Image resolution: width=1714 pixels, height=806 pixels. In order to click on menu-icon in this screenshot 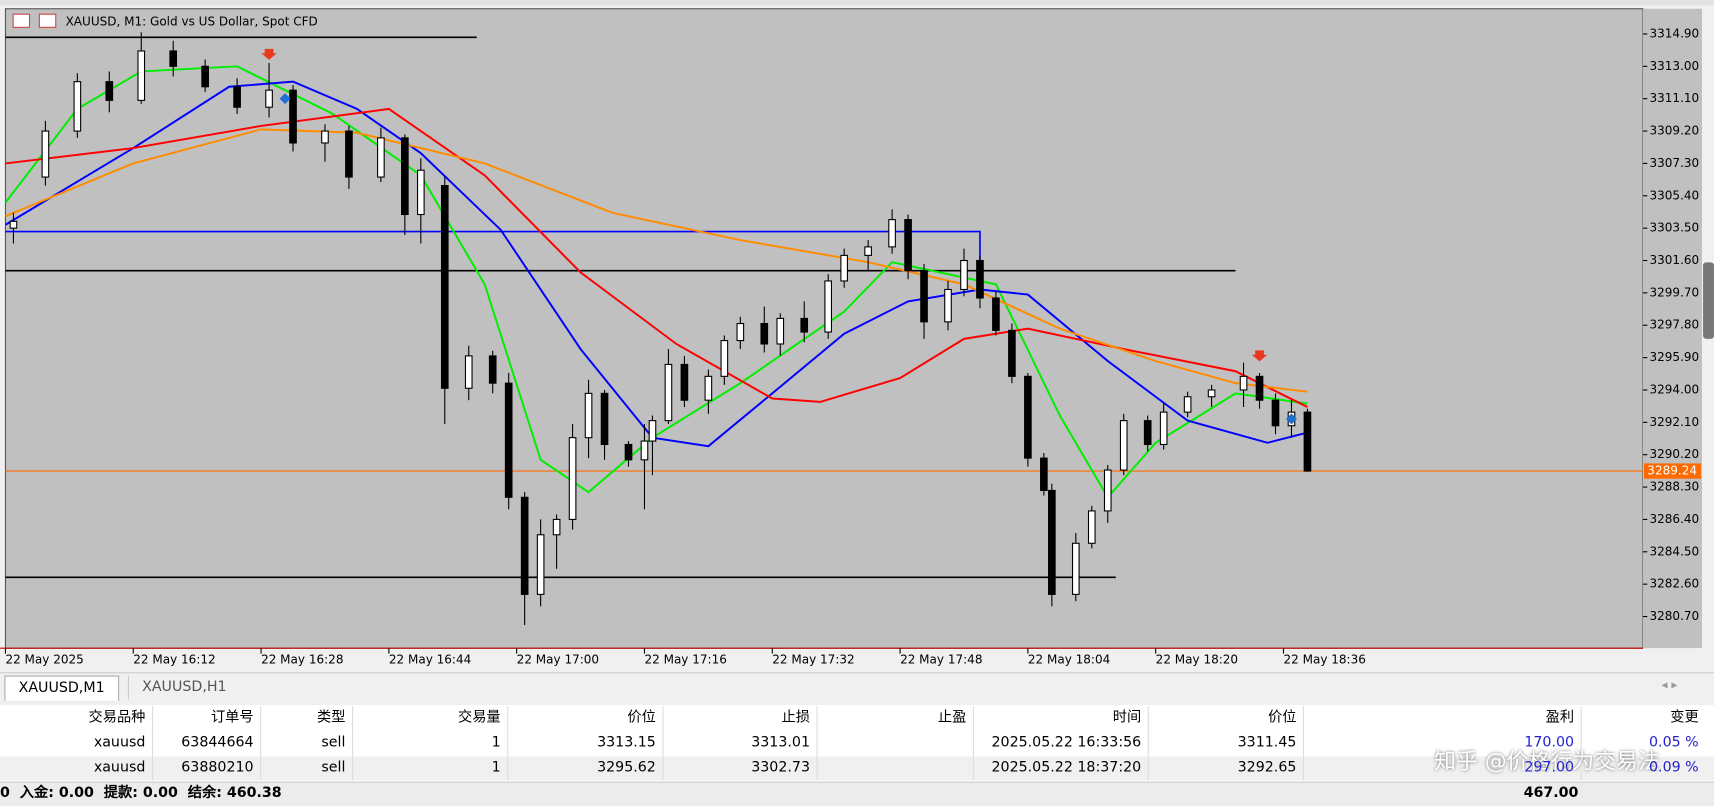, I will do `click(21, 20)`.